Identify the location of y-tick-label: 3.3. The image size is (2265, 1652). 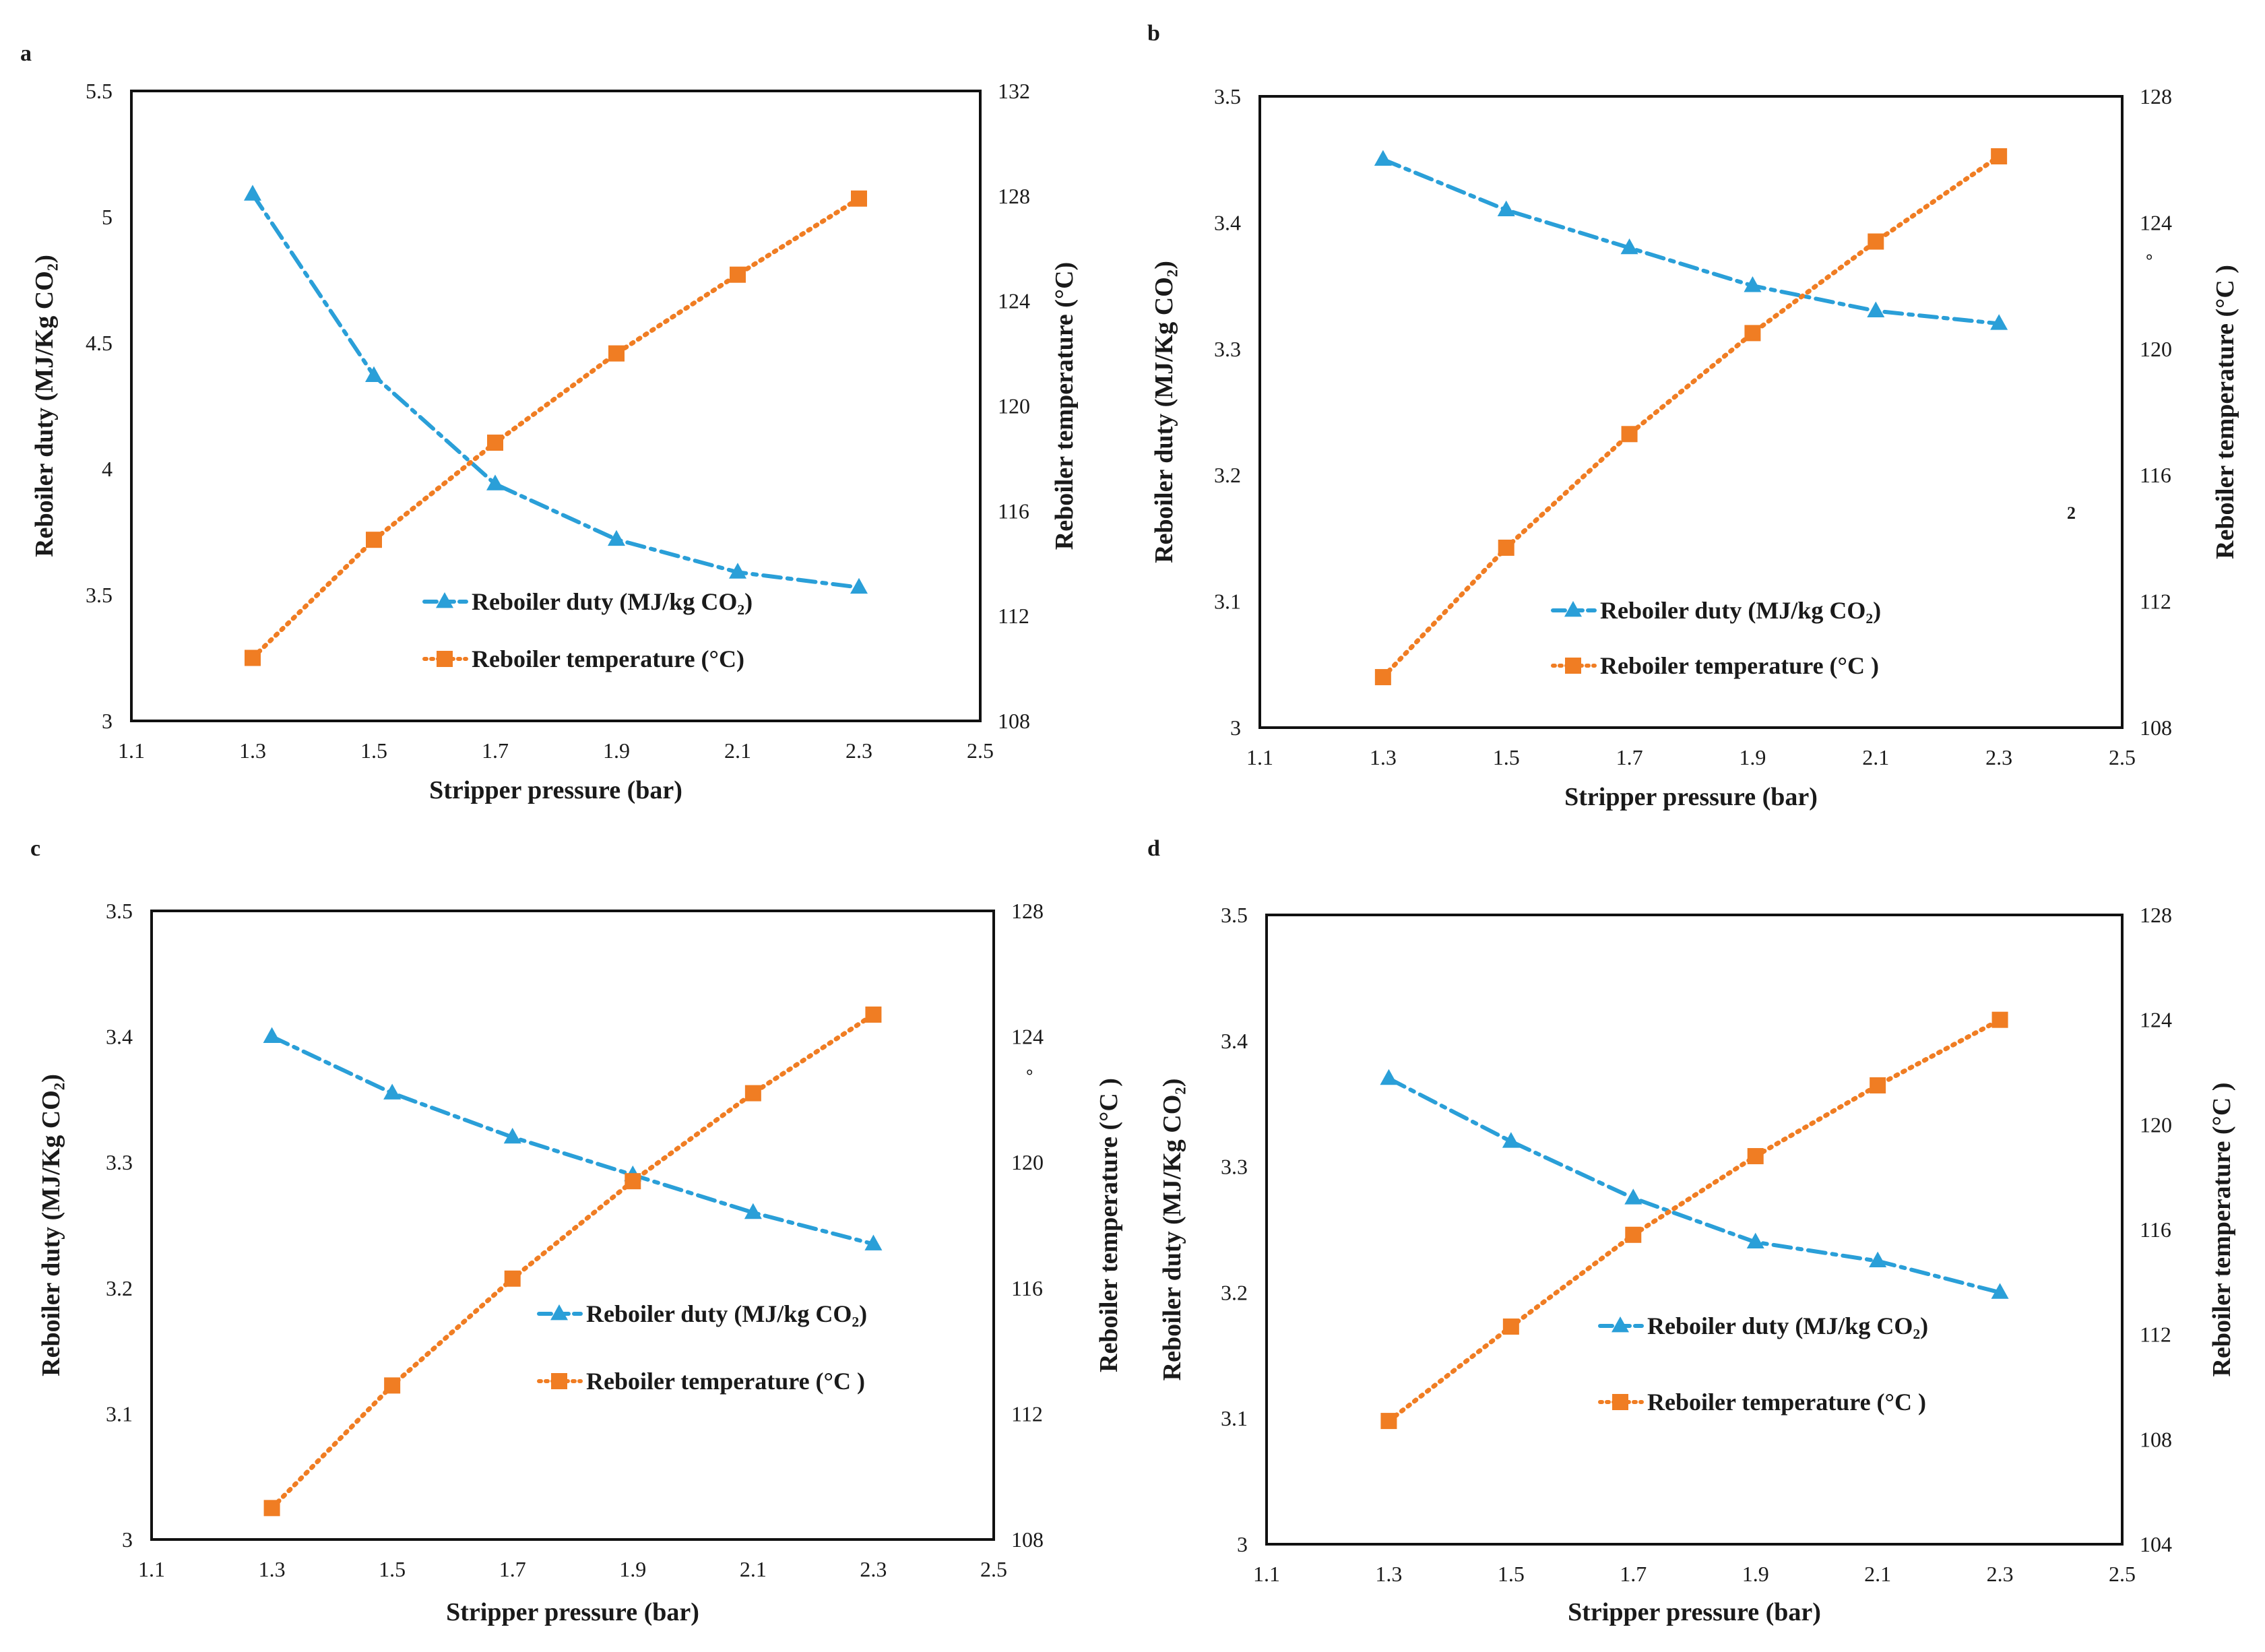
(119, 1162).